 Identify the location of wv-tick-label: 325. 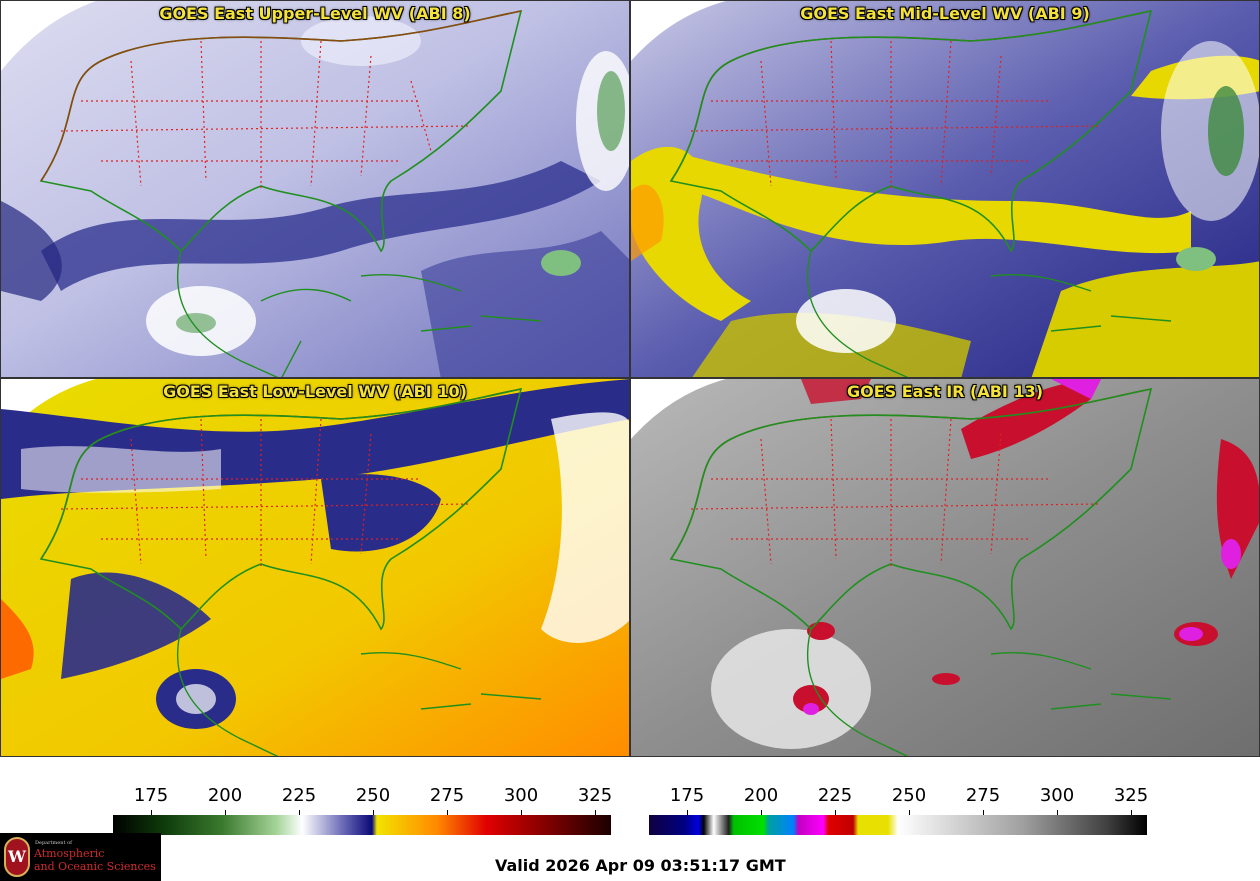
(595, 795).